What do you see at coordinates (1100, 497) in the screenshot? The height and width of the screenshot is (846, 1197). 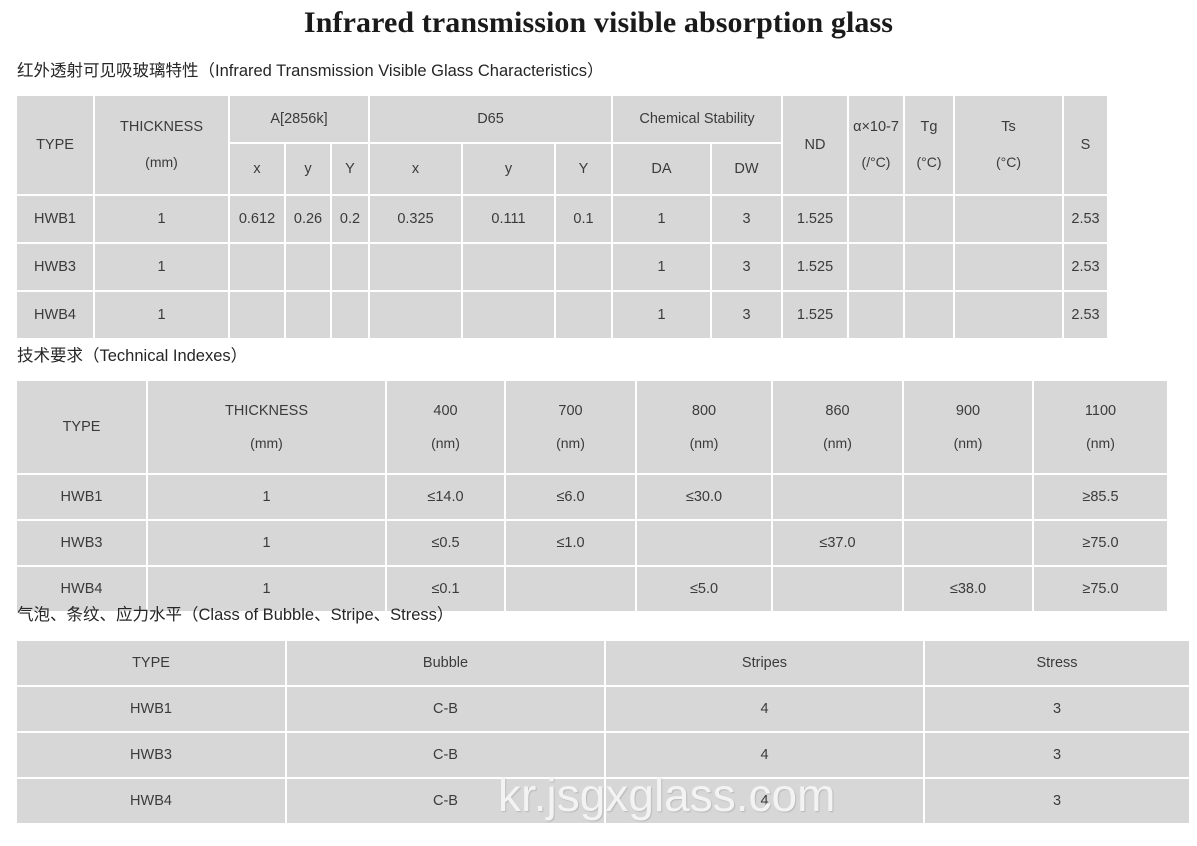 I see `table-cell: ≥85.5` at bounding box center [1100, 497].